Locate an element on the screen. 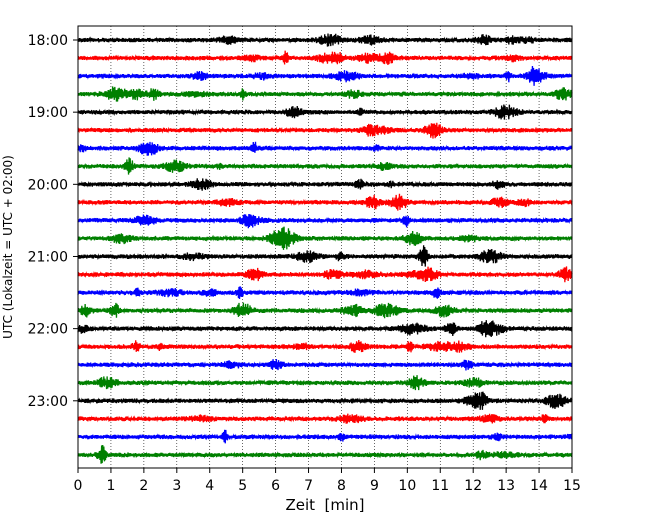 This screenshot has width=650, height=520. trace-1930 is located at coordinates (325, 148).